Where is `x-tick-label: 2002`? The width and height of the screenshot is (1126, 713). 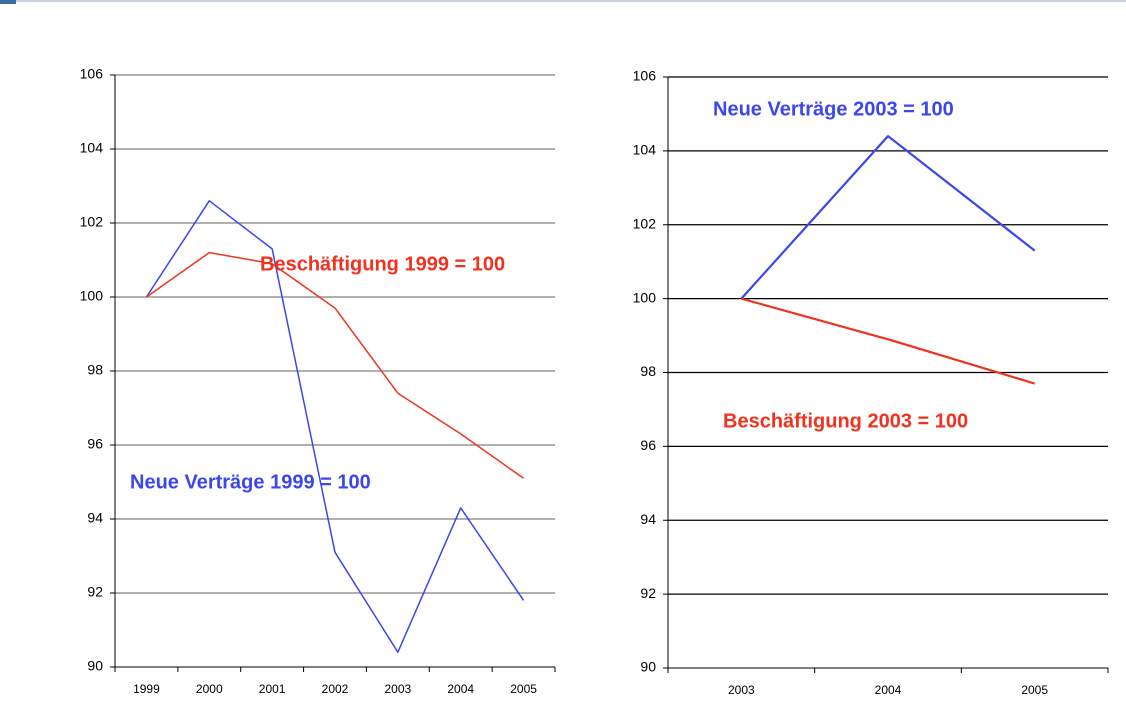 x-tick-label: 2002 is located at coordinates (335, 689).